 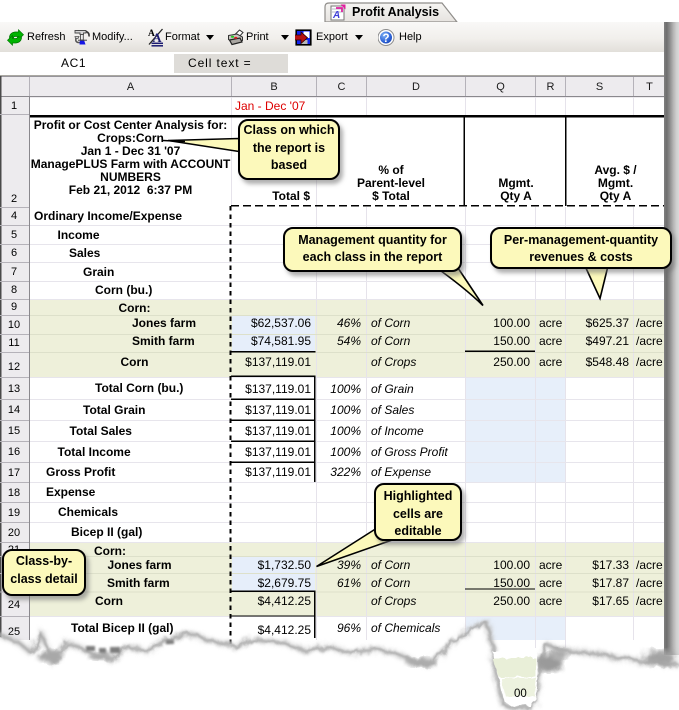 I want to click on svg-text: 00, so click(x=520, y=694).